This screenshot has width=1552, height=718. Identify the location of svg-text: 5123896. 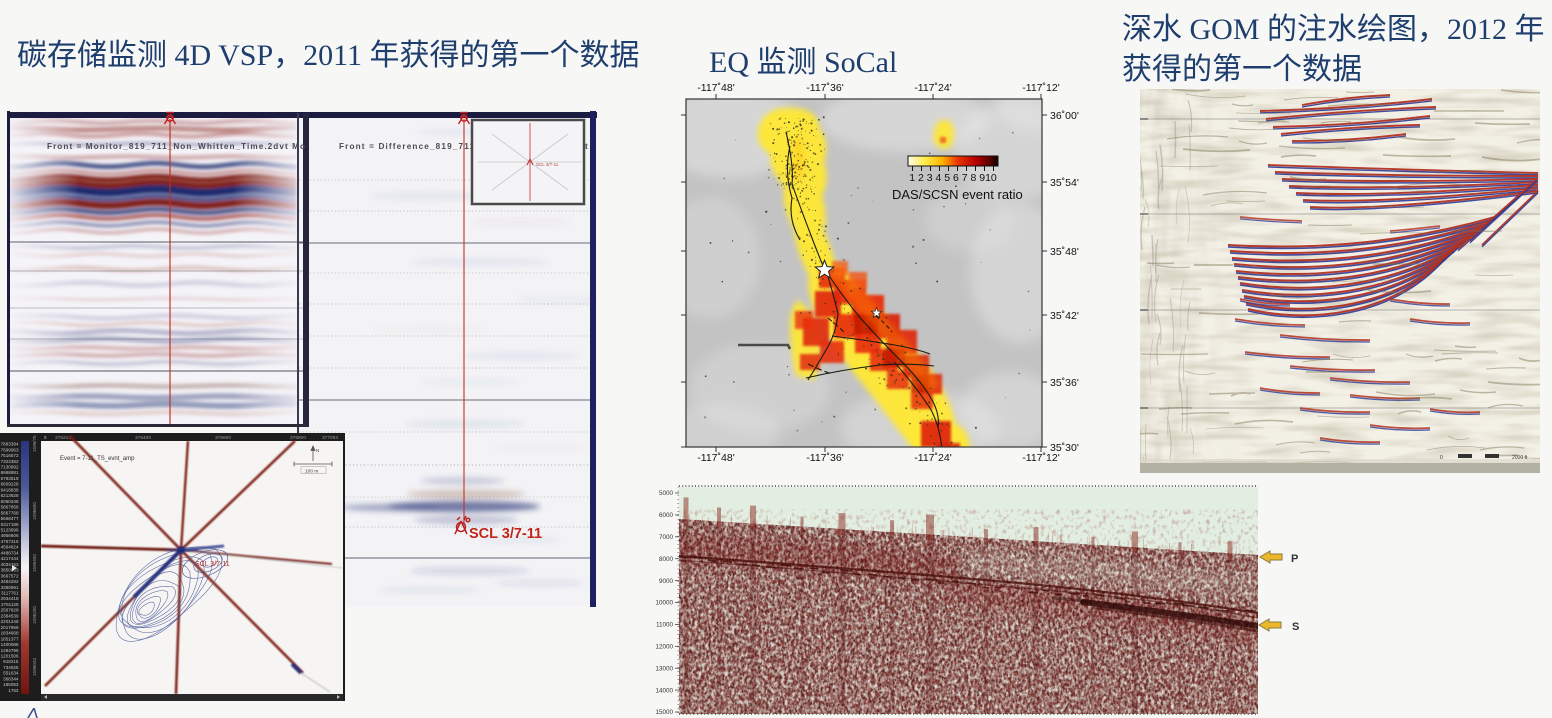
(10, 530).